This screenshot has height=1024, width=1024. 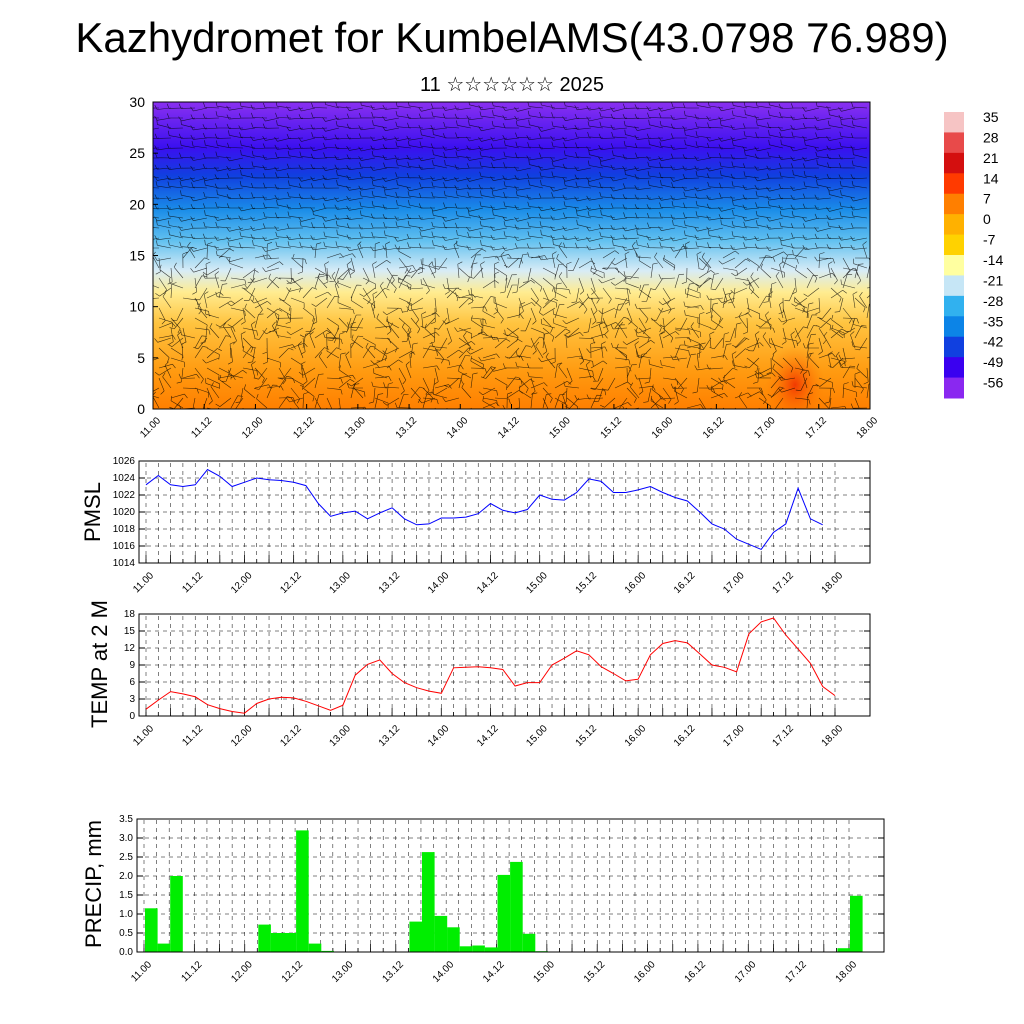 I want to click on precip-axis-title: PRECIP, mm, so click(x=93, y=884).